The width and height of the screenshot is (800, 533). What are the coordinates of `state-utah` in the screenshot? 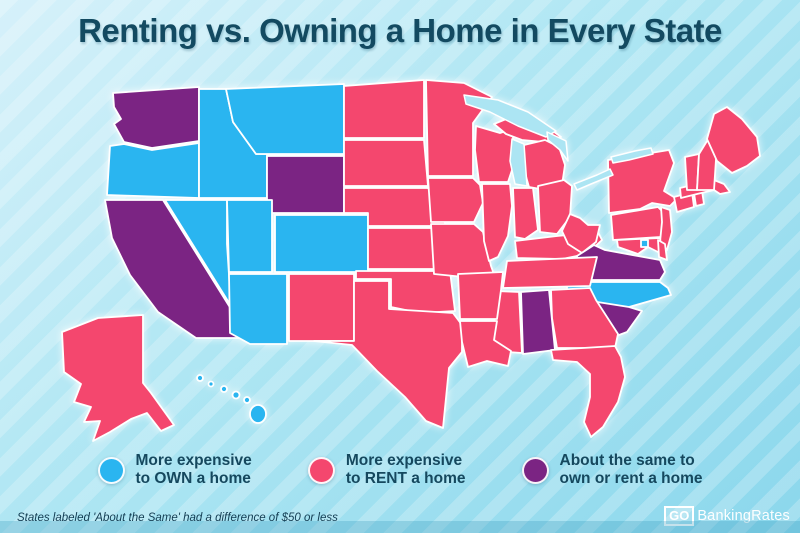 It's located at (249, 236).